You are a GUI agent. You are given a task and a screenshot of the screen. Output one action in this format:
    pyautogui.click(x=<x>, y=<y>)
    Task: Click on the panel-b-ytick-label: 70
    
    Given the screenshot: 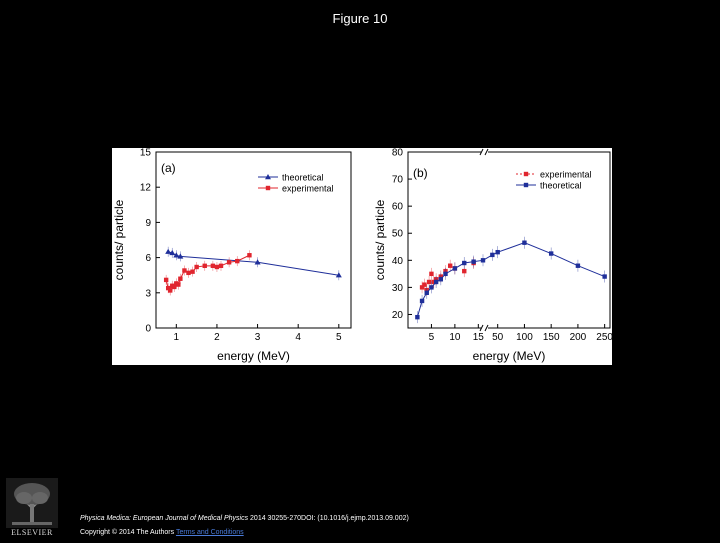 What is the action you would take?
    pyautogui.click(x=398, y=180)
    